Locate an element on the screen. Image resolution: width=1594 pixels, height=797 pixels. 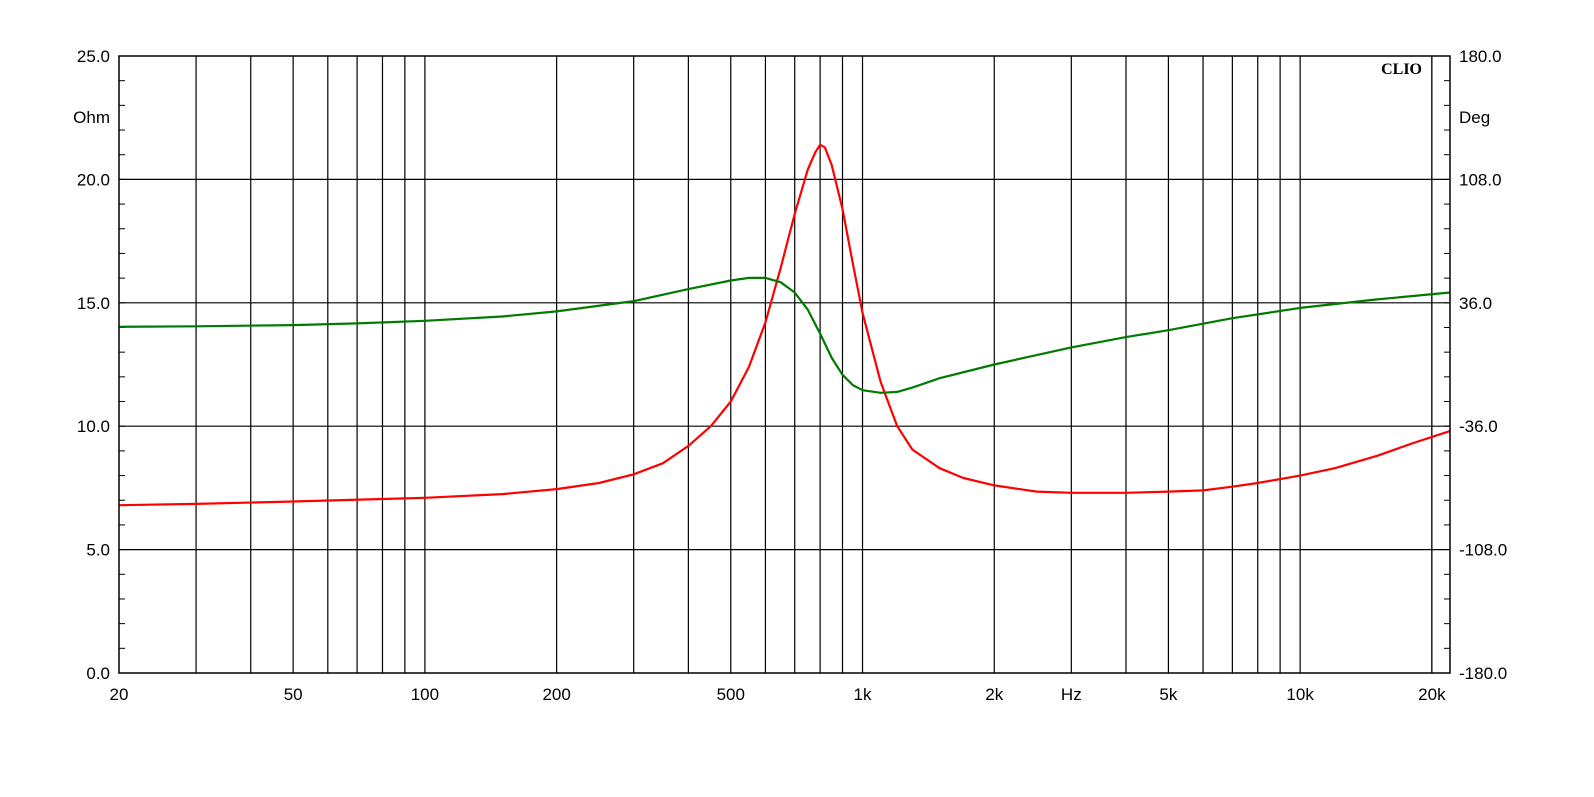
y-right-tick-label: 108.0 is located at coordinates (1480, 179).